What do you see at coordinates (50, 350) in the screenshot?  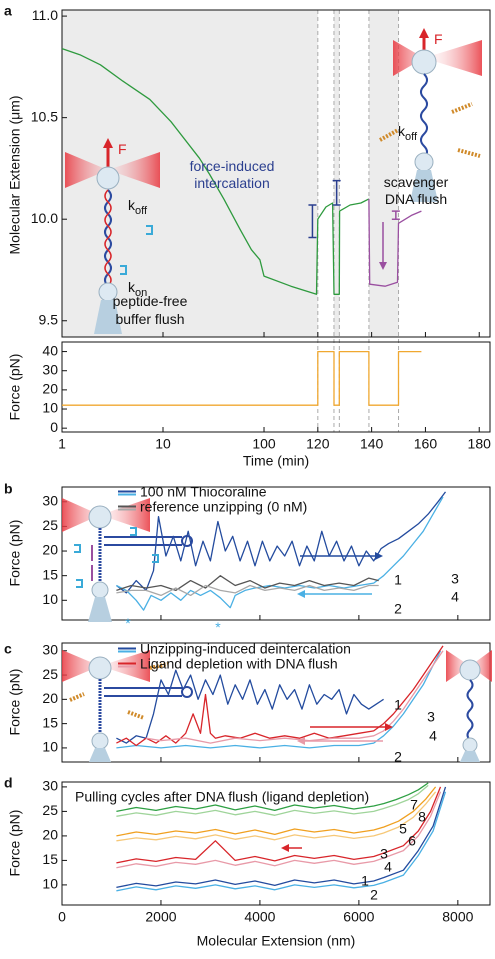 I see `y-tick-label: 40` at bounding box center [50, 350].